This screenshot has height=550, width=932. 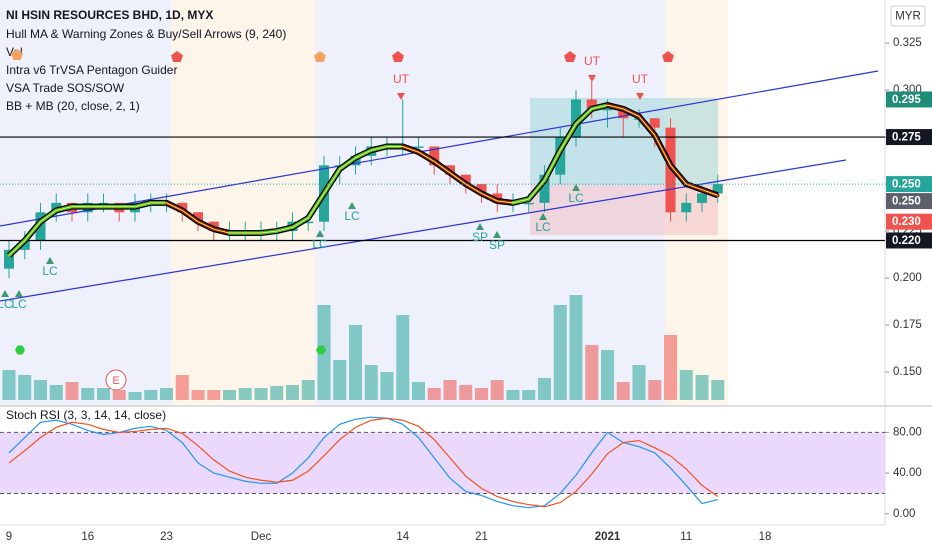 I want to click on y-tick-label: 0.150, so click(x=907, y=372).